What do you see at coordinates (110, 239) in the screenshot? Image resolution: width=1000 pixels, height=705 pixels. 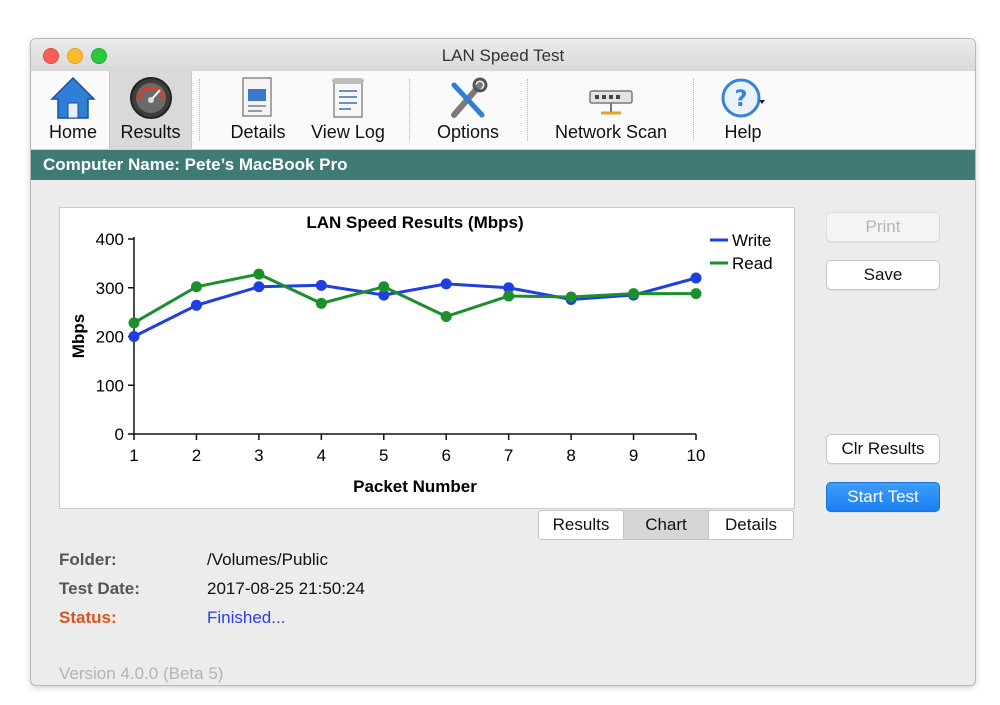 I see `y-tick-label: 400` at bounding box center [110, 239].